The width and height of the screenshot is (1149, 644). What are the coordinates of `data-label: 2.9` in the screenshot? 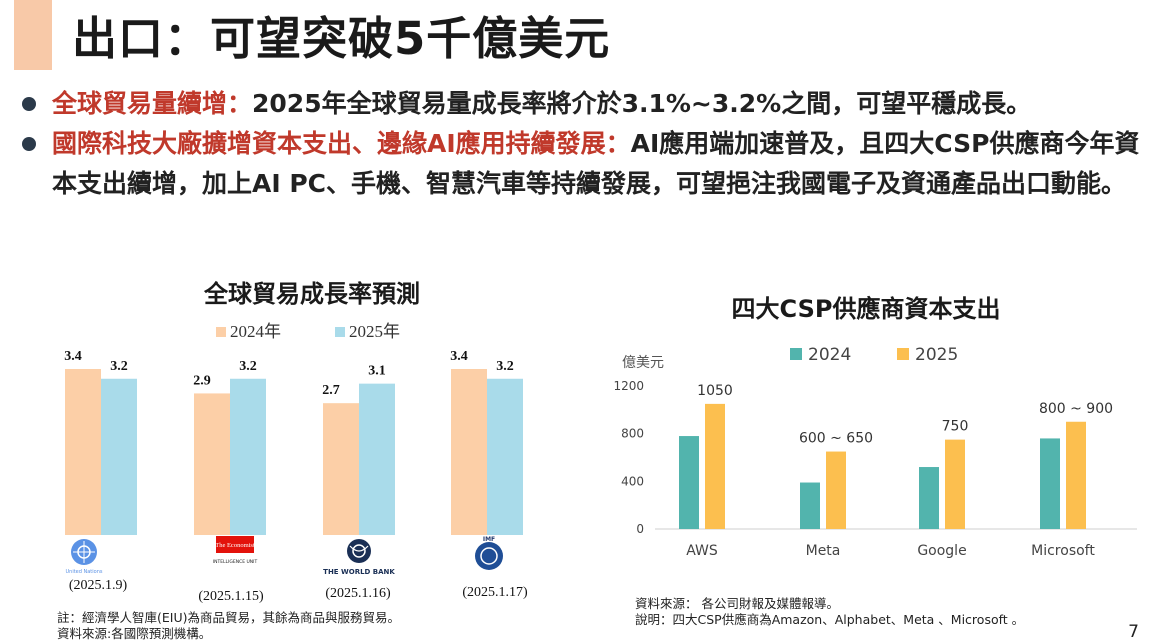 It's located at (202, 380).